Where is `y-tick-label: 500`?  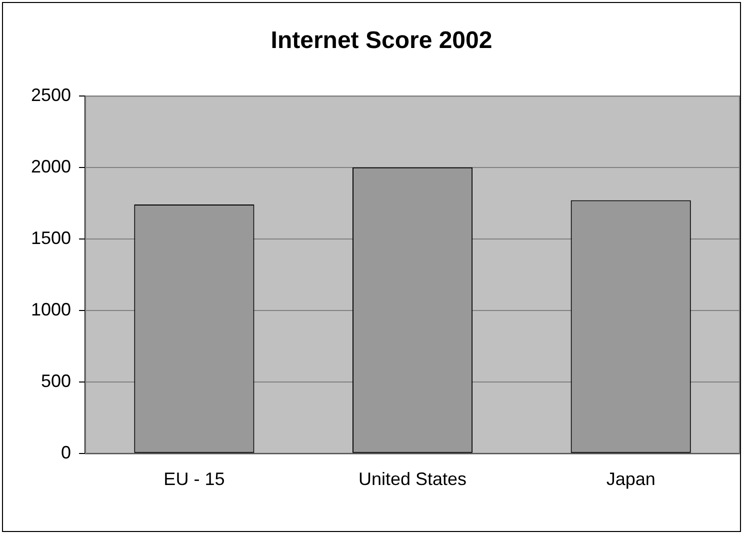
y-tick-label: 500 is located at coordinates (56, 380).